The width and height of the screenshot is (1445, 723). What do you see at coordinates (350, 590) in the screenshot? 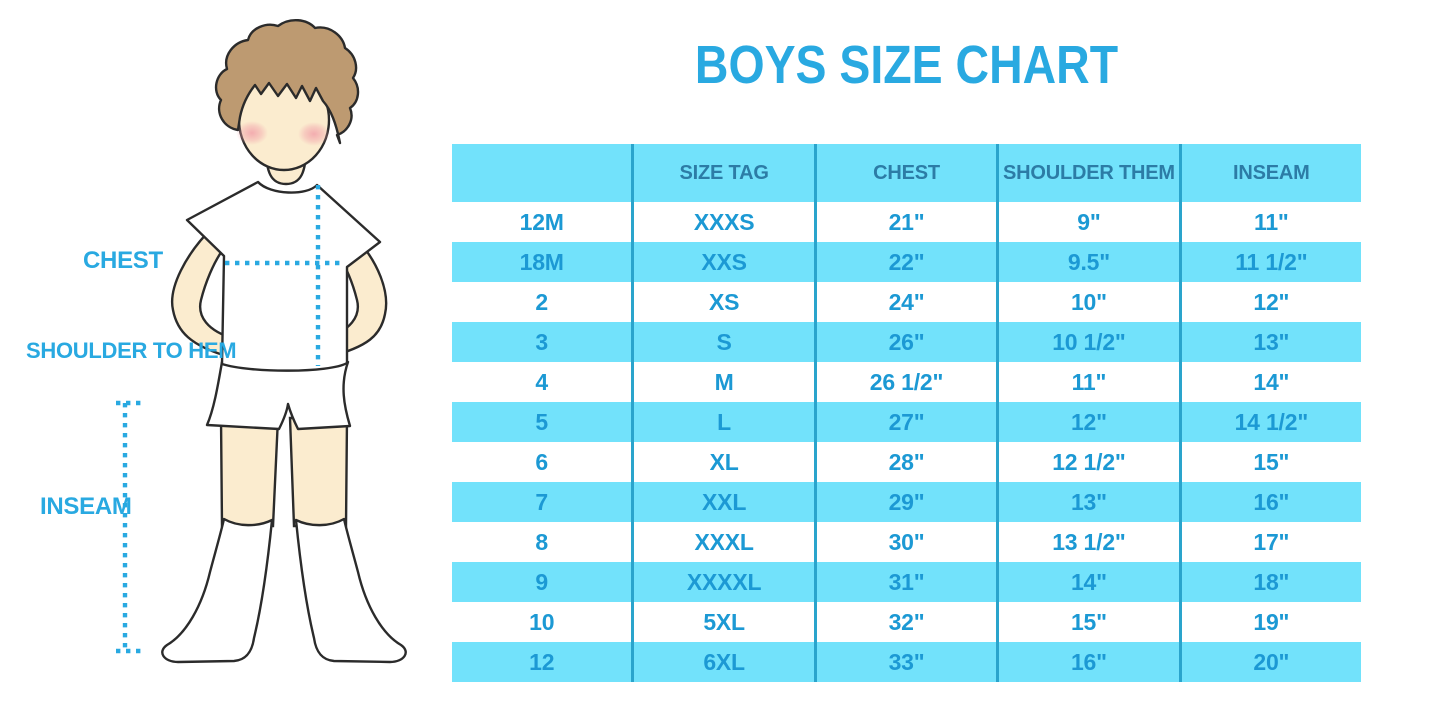
I see `boy-right-sock` at bounding box center [350, 590].